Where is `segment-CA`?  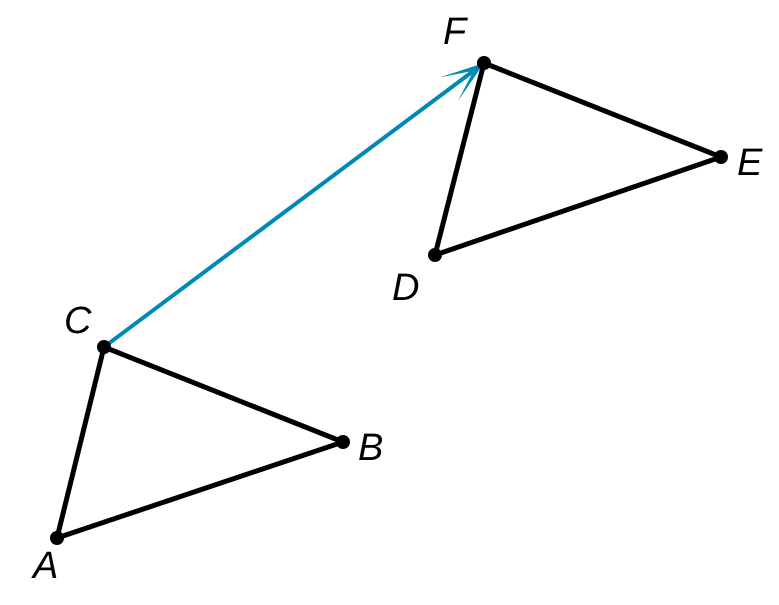 segment-CA is located at coordinates (80, 442).